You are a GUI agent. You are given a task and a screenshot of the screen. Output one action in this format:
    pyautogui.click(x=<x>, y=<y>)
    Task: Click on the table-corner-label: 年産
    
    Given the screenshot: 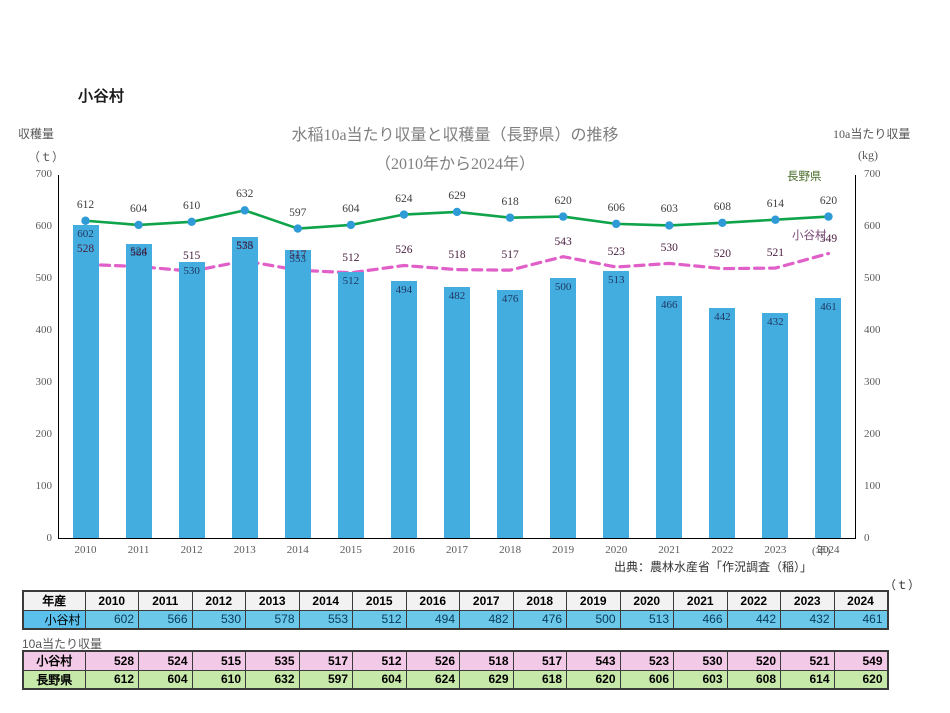 What is the action you would take?
    pyautogui.click(x=54, y=600)
    